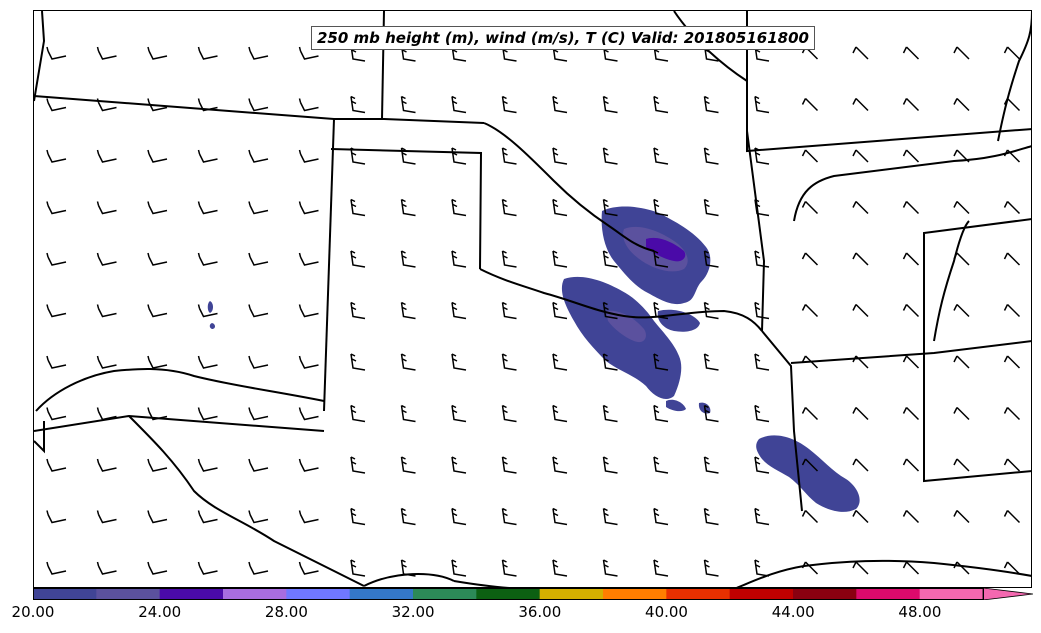  Describe the element at coordinates (666, 612) in the screenshot. I see `colorbar-tick-label: 40.00` at that location.